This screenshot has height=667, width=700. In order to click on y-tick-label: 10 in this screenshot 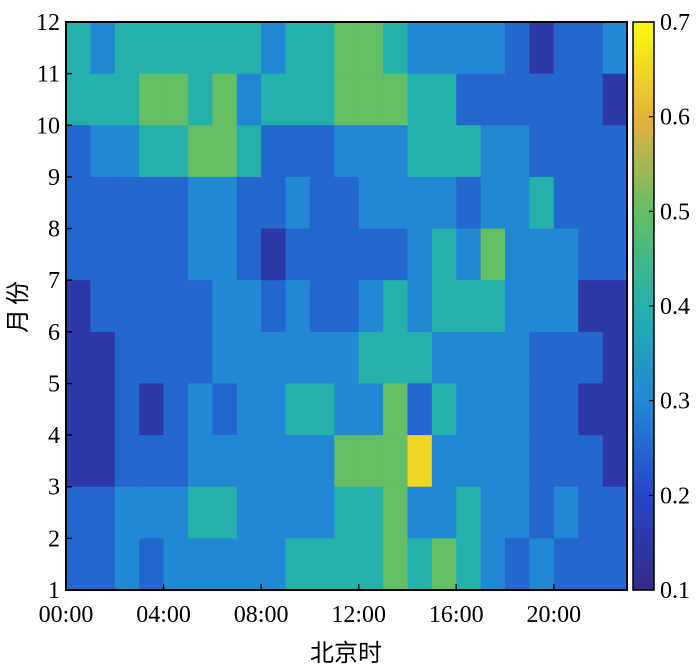, I will do `click(48, 126)`.